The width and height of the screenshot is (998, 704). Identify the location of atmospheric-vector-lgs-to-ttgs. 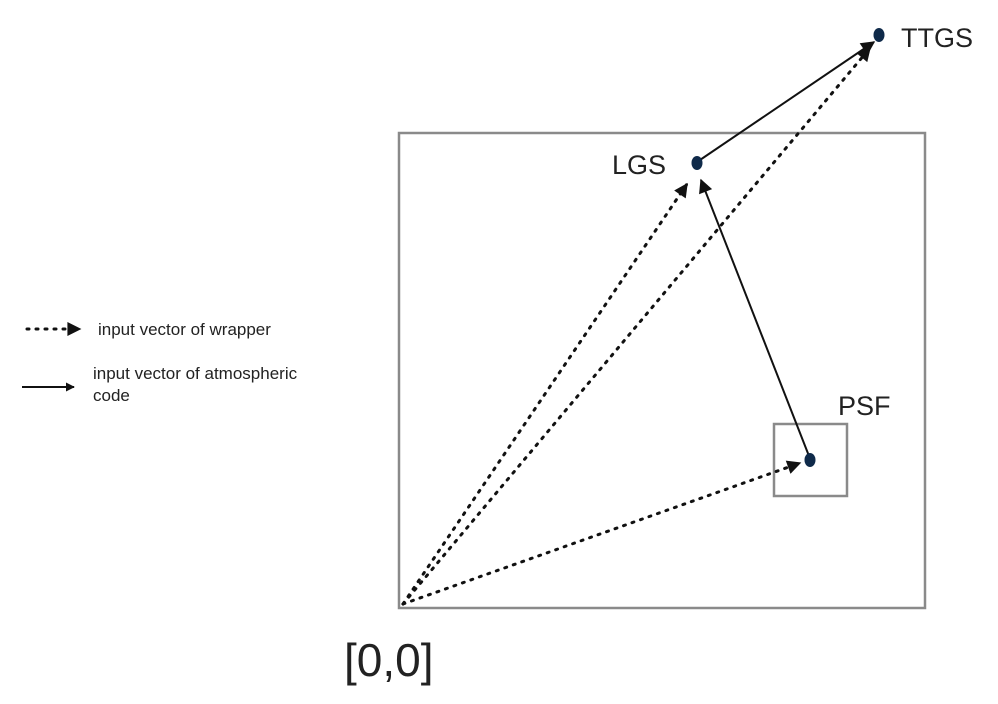
(786, 102).